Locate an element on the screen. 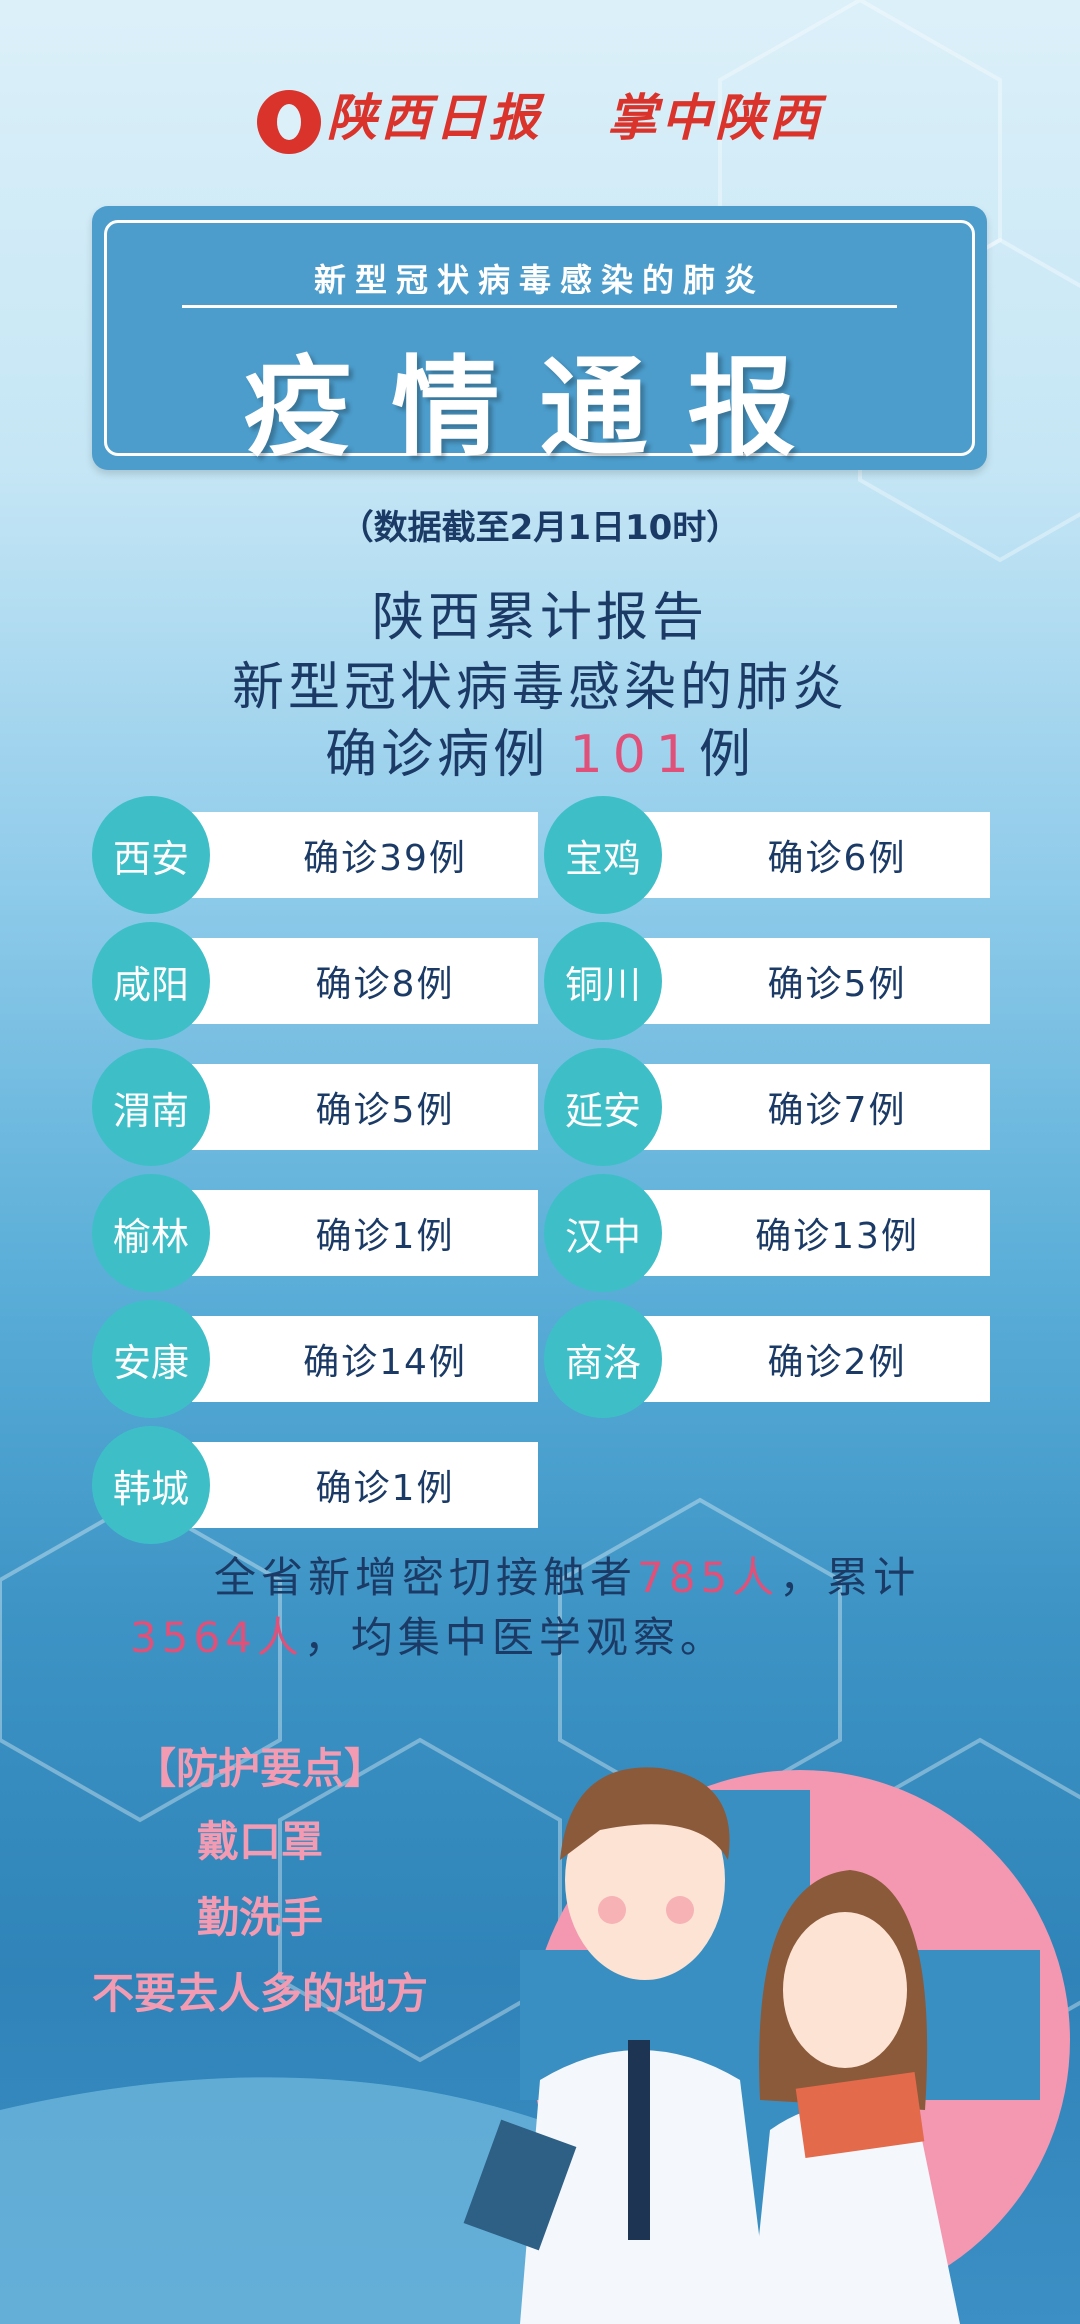 The height and width of the screenshot is (2324, 1080). city-count: 确诊6例 is located at coordinates (817, 855).